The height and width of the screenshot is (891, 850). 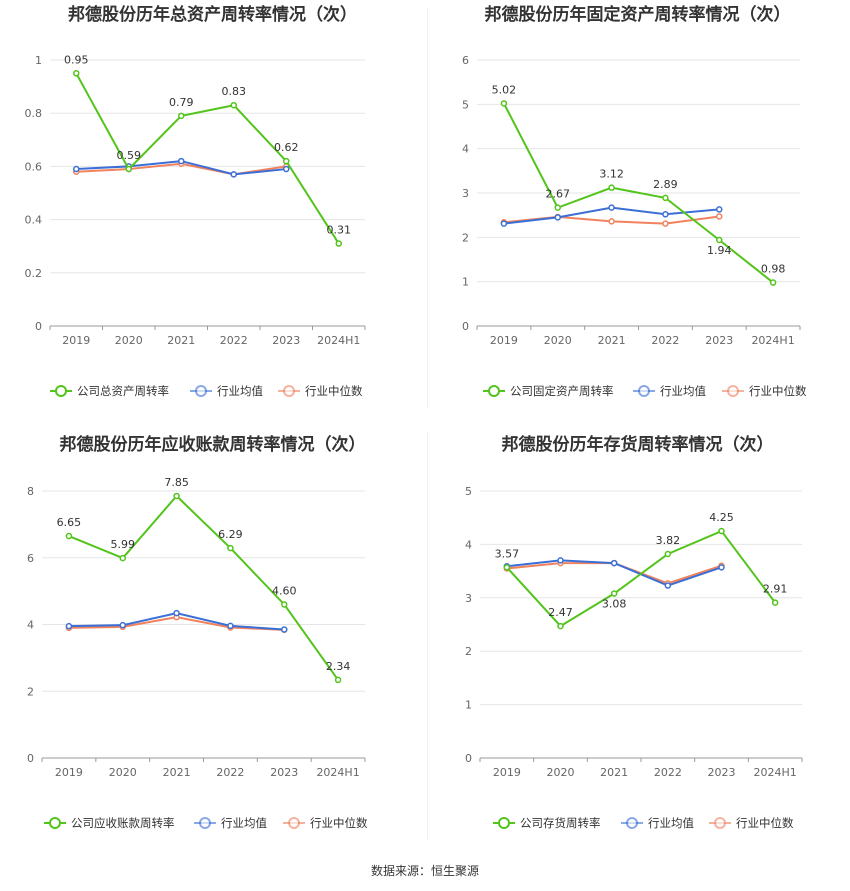 What do you see at coordinates (560, 612) in the screenshot?
I see `data-label: 2.47` at bounding box center [560, 612].